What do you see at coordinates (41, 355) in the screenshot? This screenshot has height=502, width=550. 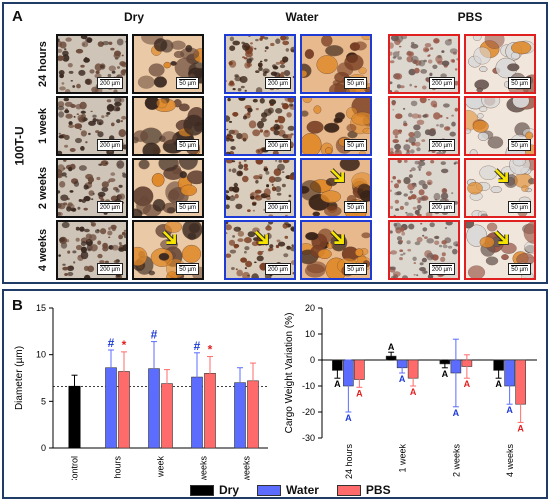 I see `y-tick-label: 10` at bounding box center [41, 355].